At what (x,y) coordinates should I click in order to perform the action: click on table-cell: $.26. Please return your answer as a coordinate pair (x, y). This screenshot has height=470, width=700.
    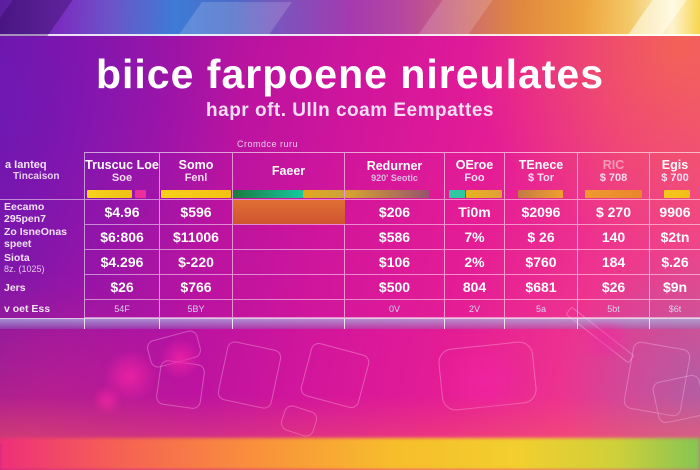
    Looking at the image, I should click on (675, 262).